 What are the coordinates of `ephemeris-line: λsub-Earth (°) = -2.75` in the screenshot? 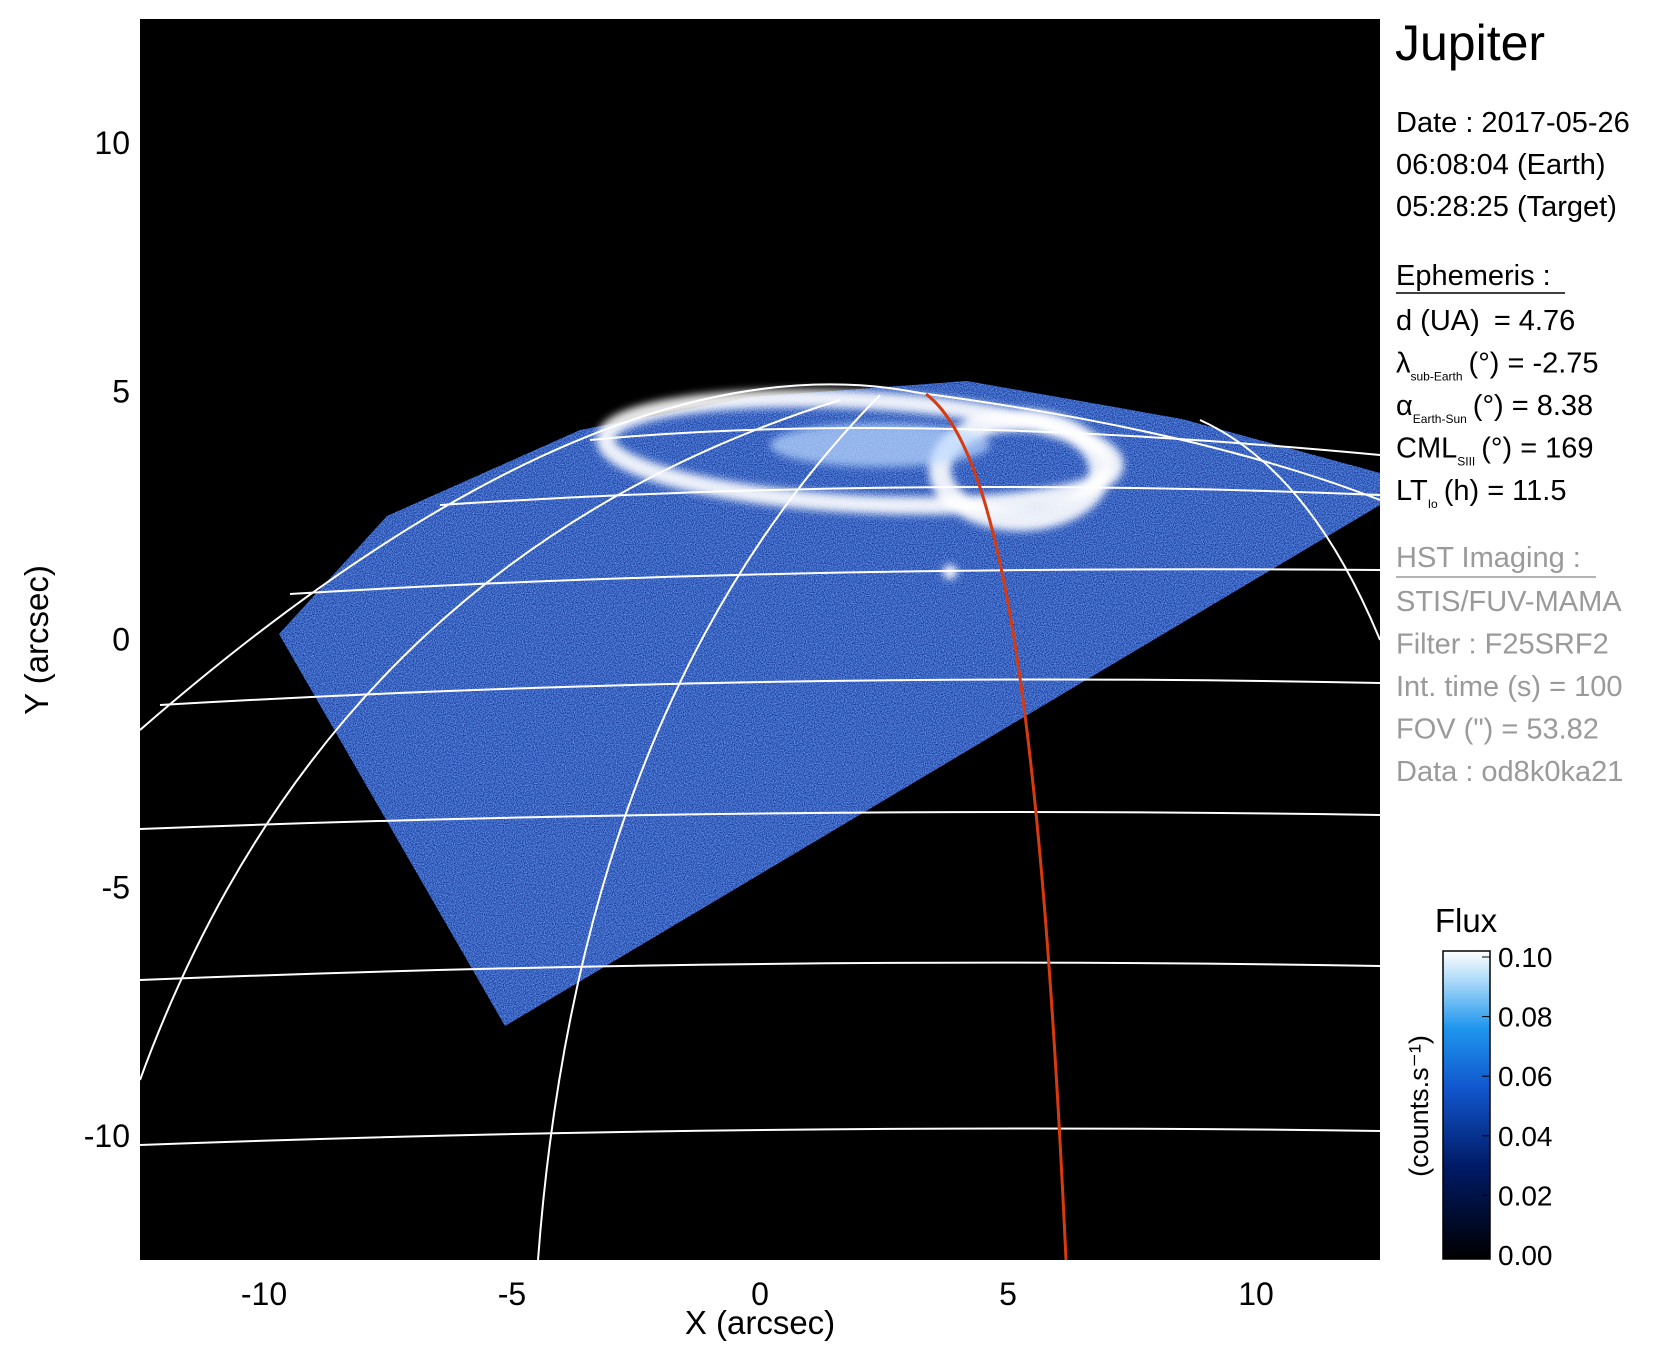 It's located at (1497, 366).